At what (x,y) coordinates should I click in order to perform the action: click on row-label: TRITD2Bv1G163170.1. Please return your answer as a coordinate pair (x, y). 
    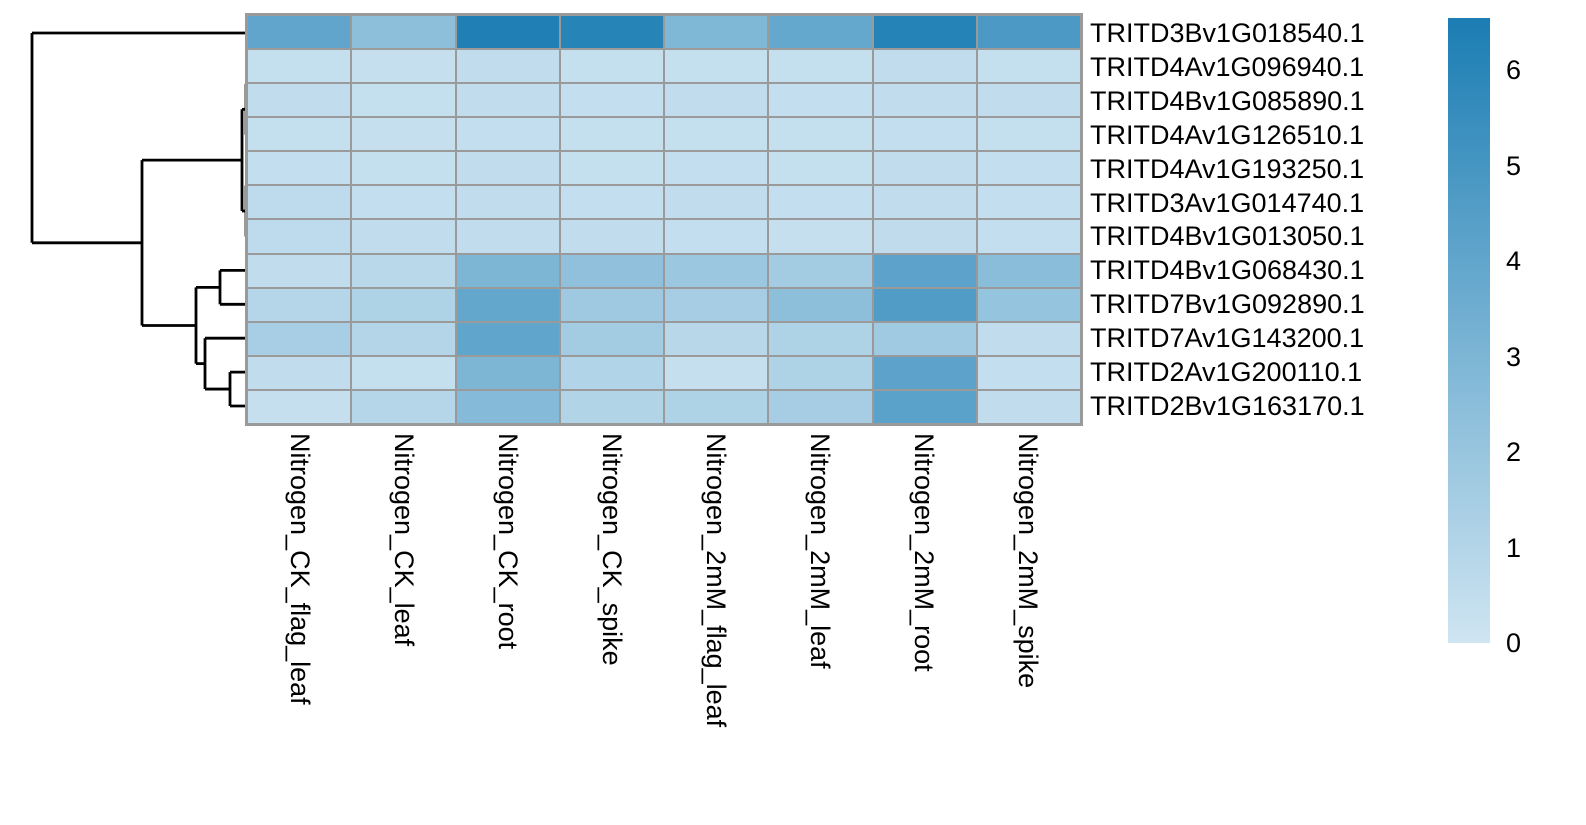
    Looking at the image, I should click on (1227, 406).